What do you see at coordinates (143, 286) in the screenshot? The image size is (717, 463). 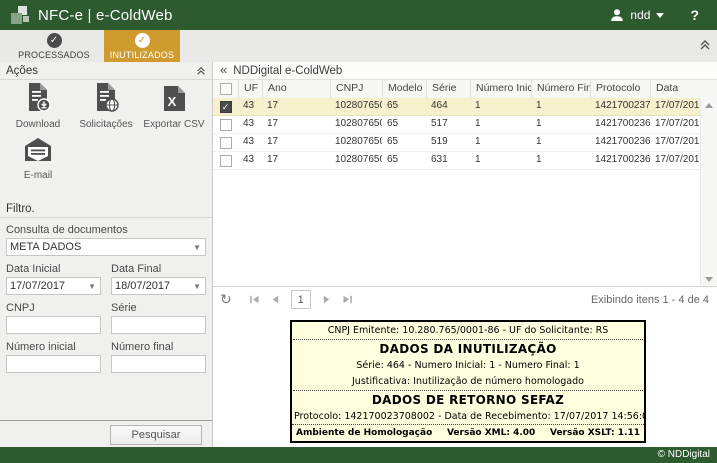 I see `data-final-value: 18/07/2017` at bounding box center [143, 286].